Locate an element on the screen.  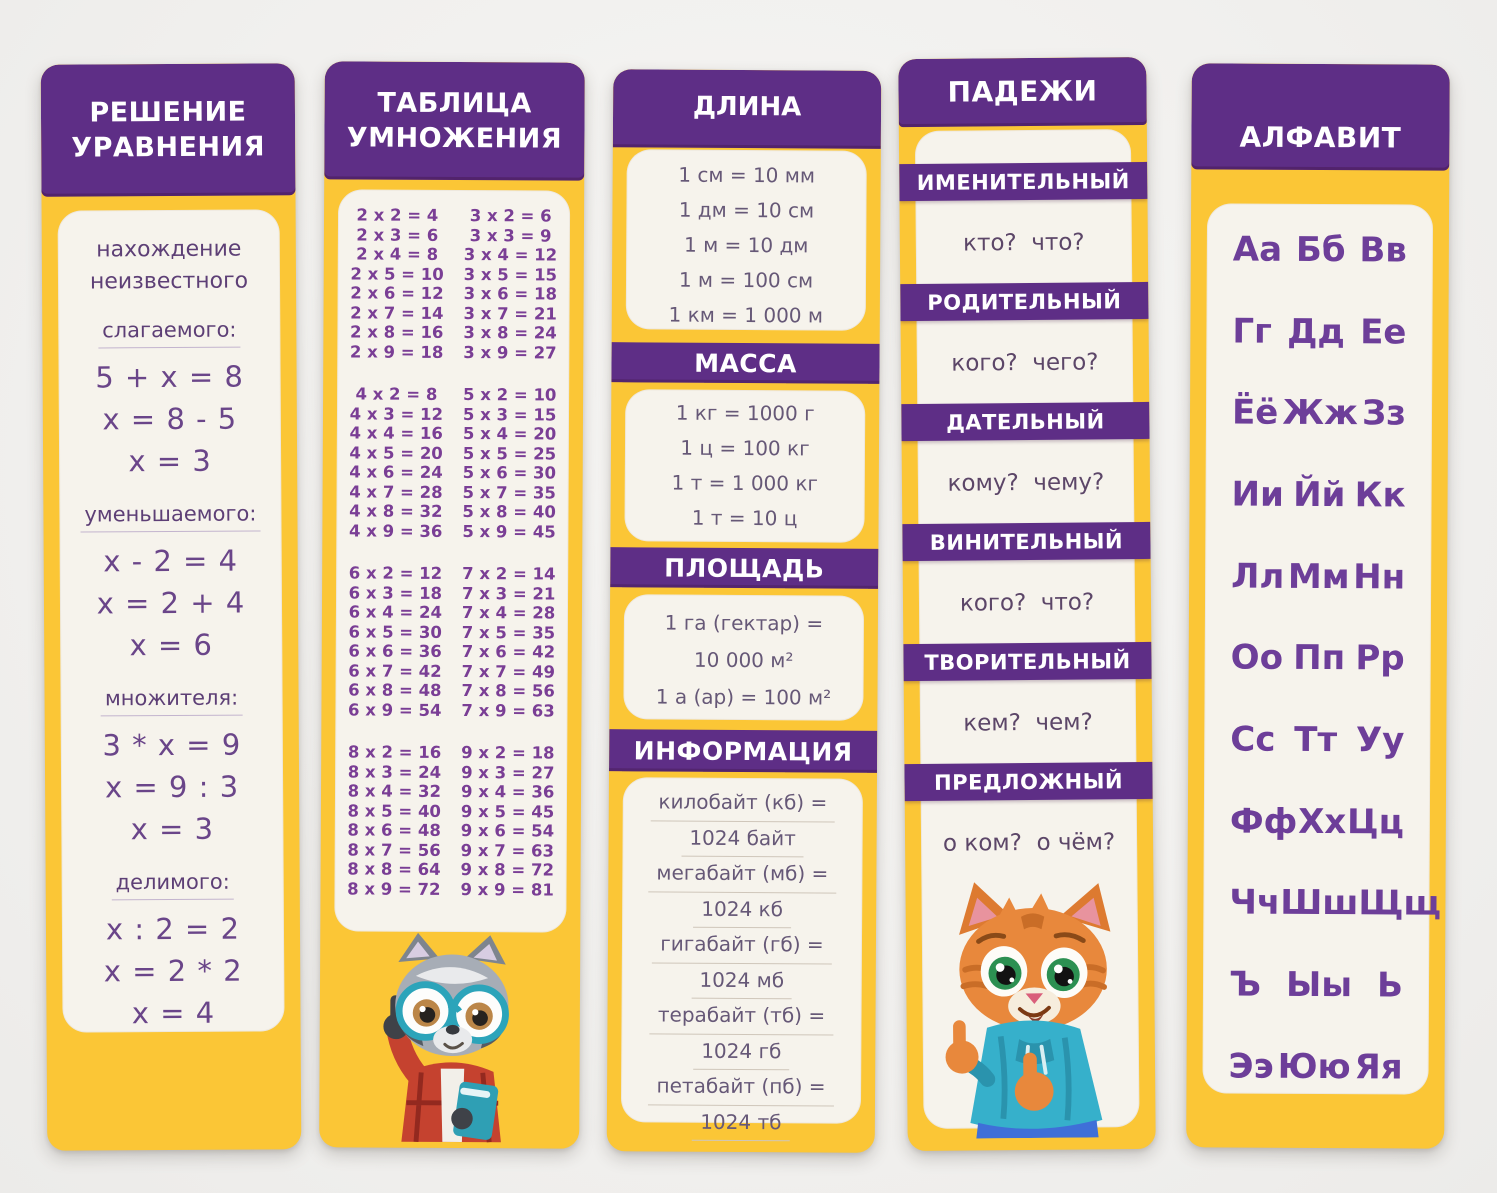
mult-fact: 2 x 2 = 4 is located at coordinates (397, 215).